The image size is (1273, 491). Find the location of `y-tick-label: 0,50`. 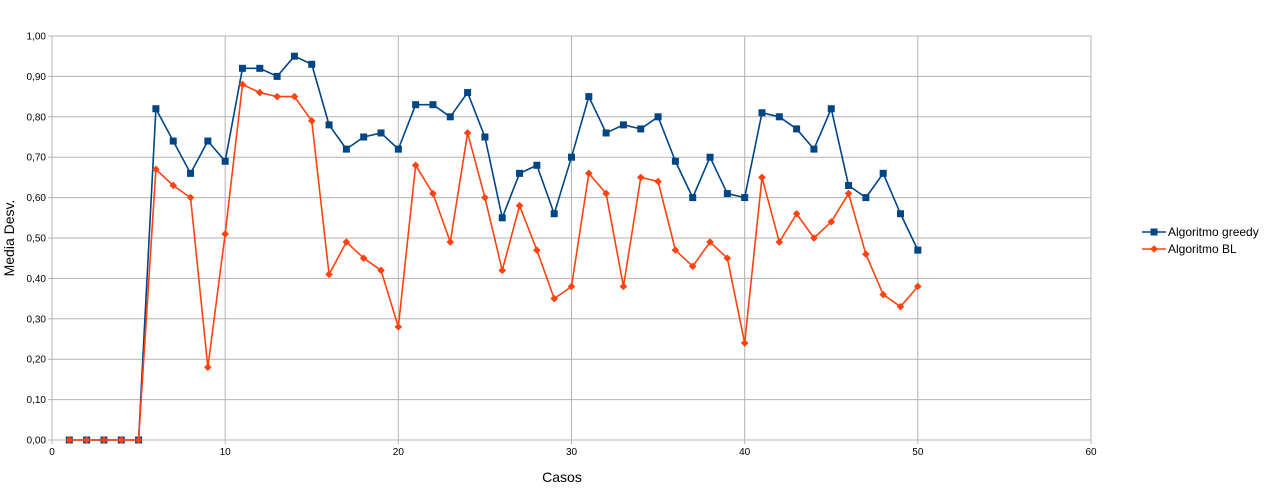

y-tick-label: 0,50 is located at coordinates (37, 239).